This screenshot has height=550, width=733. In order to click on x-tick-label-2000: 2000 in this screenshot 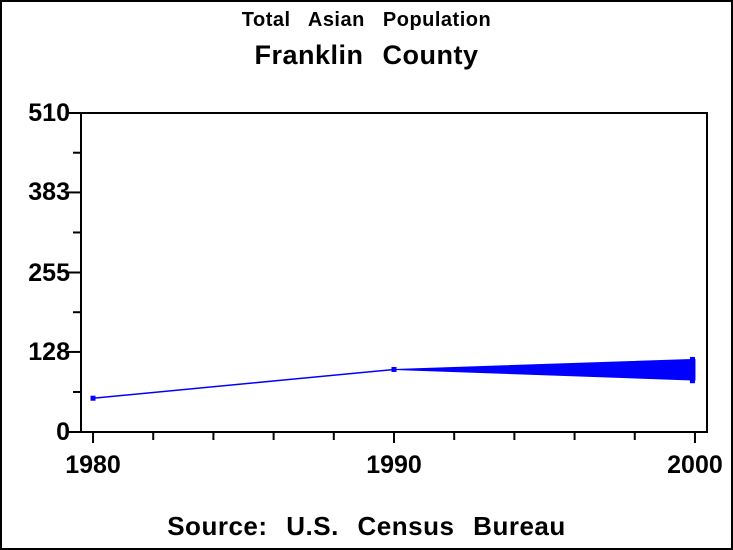, I will do `click(695, 465)`.